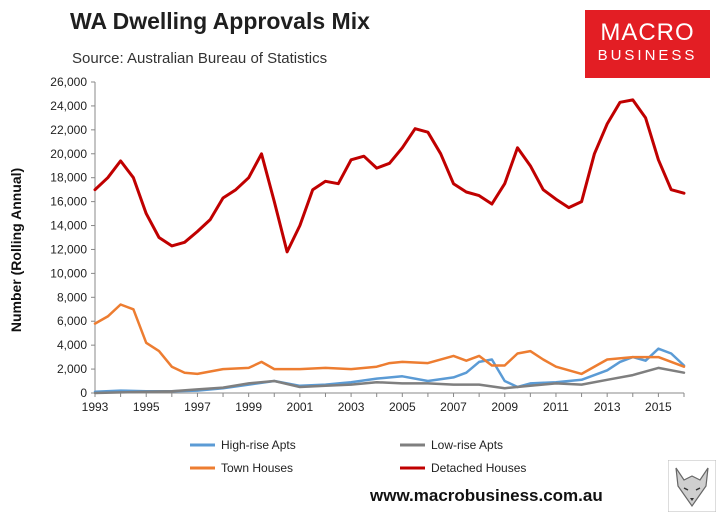 The width and height of the screenshot is (718, 513). Describe the element at coordinates (647, 55) in the screenshot. I see `logo-line-2: BUSINESS` at that location.